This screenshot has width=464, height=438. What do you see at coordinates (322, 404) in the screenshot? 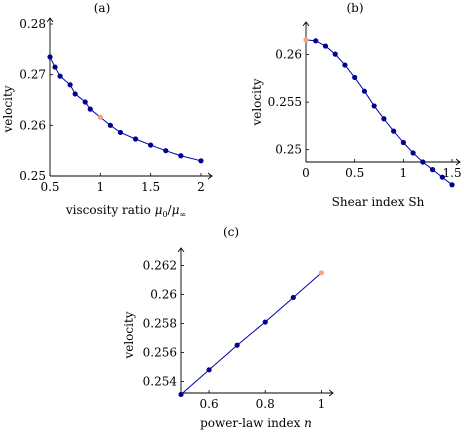
I see `chart-c-x-tick-label: 1` at bounding box center [322, 404].